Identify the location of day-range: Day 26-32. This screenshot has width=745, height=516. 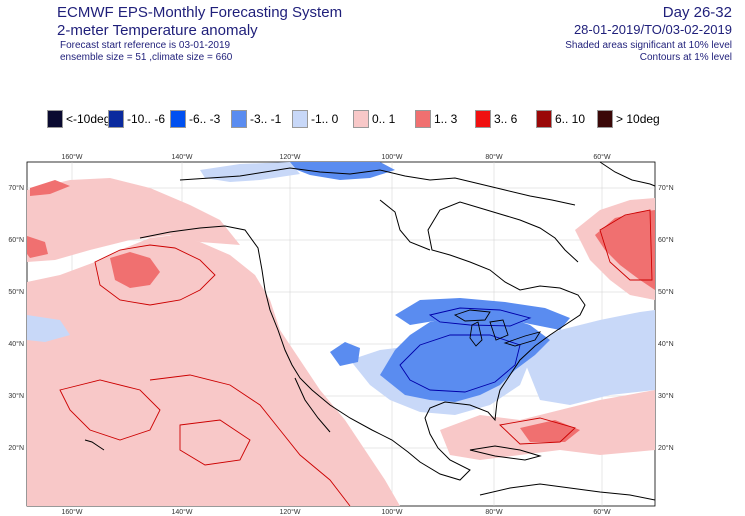
(697, 12).